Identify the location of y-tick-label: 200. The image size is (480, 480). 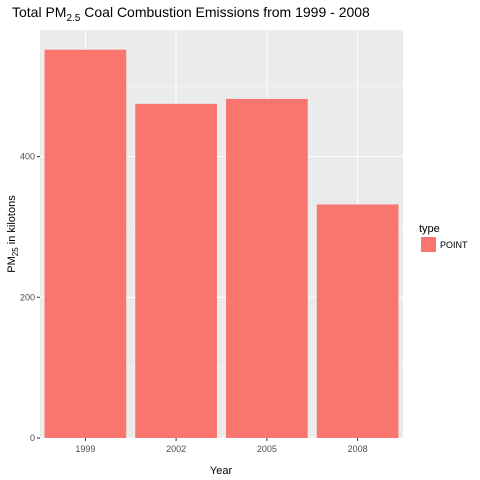
(27, 297).